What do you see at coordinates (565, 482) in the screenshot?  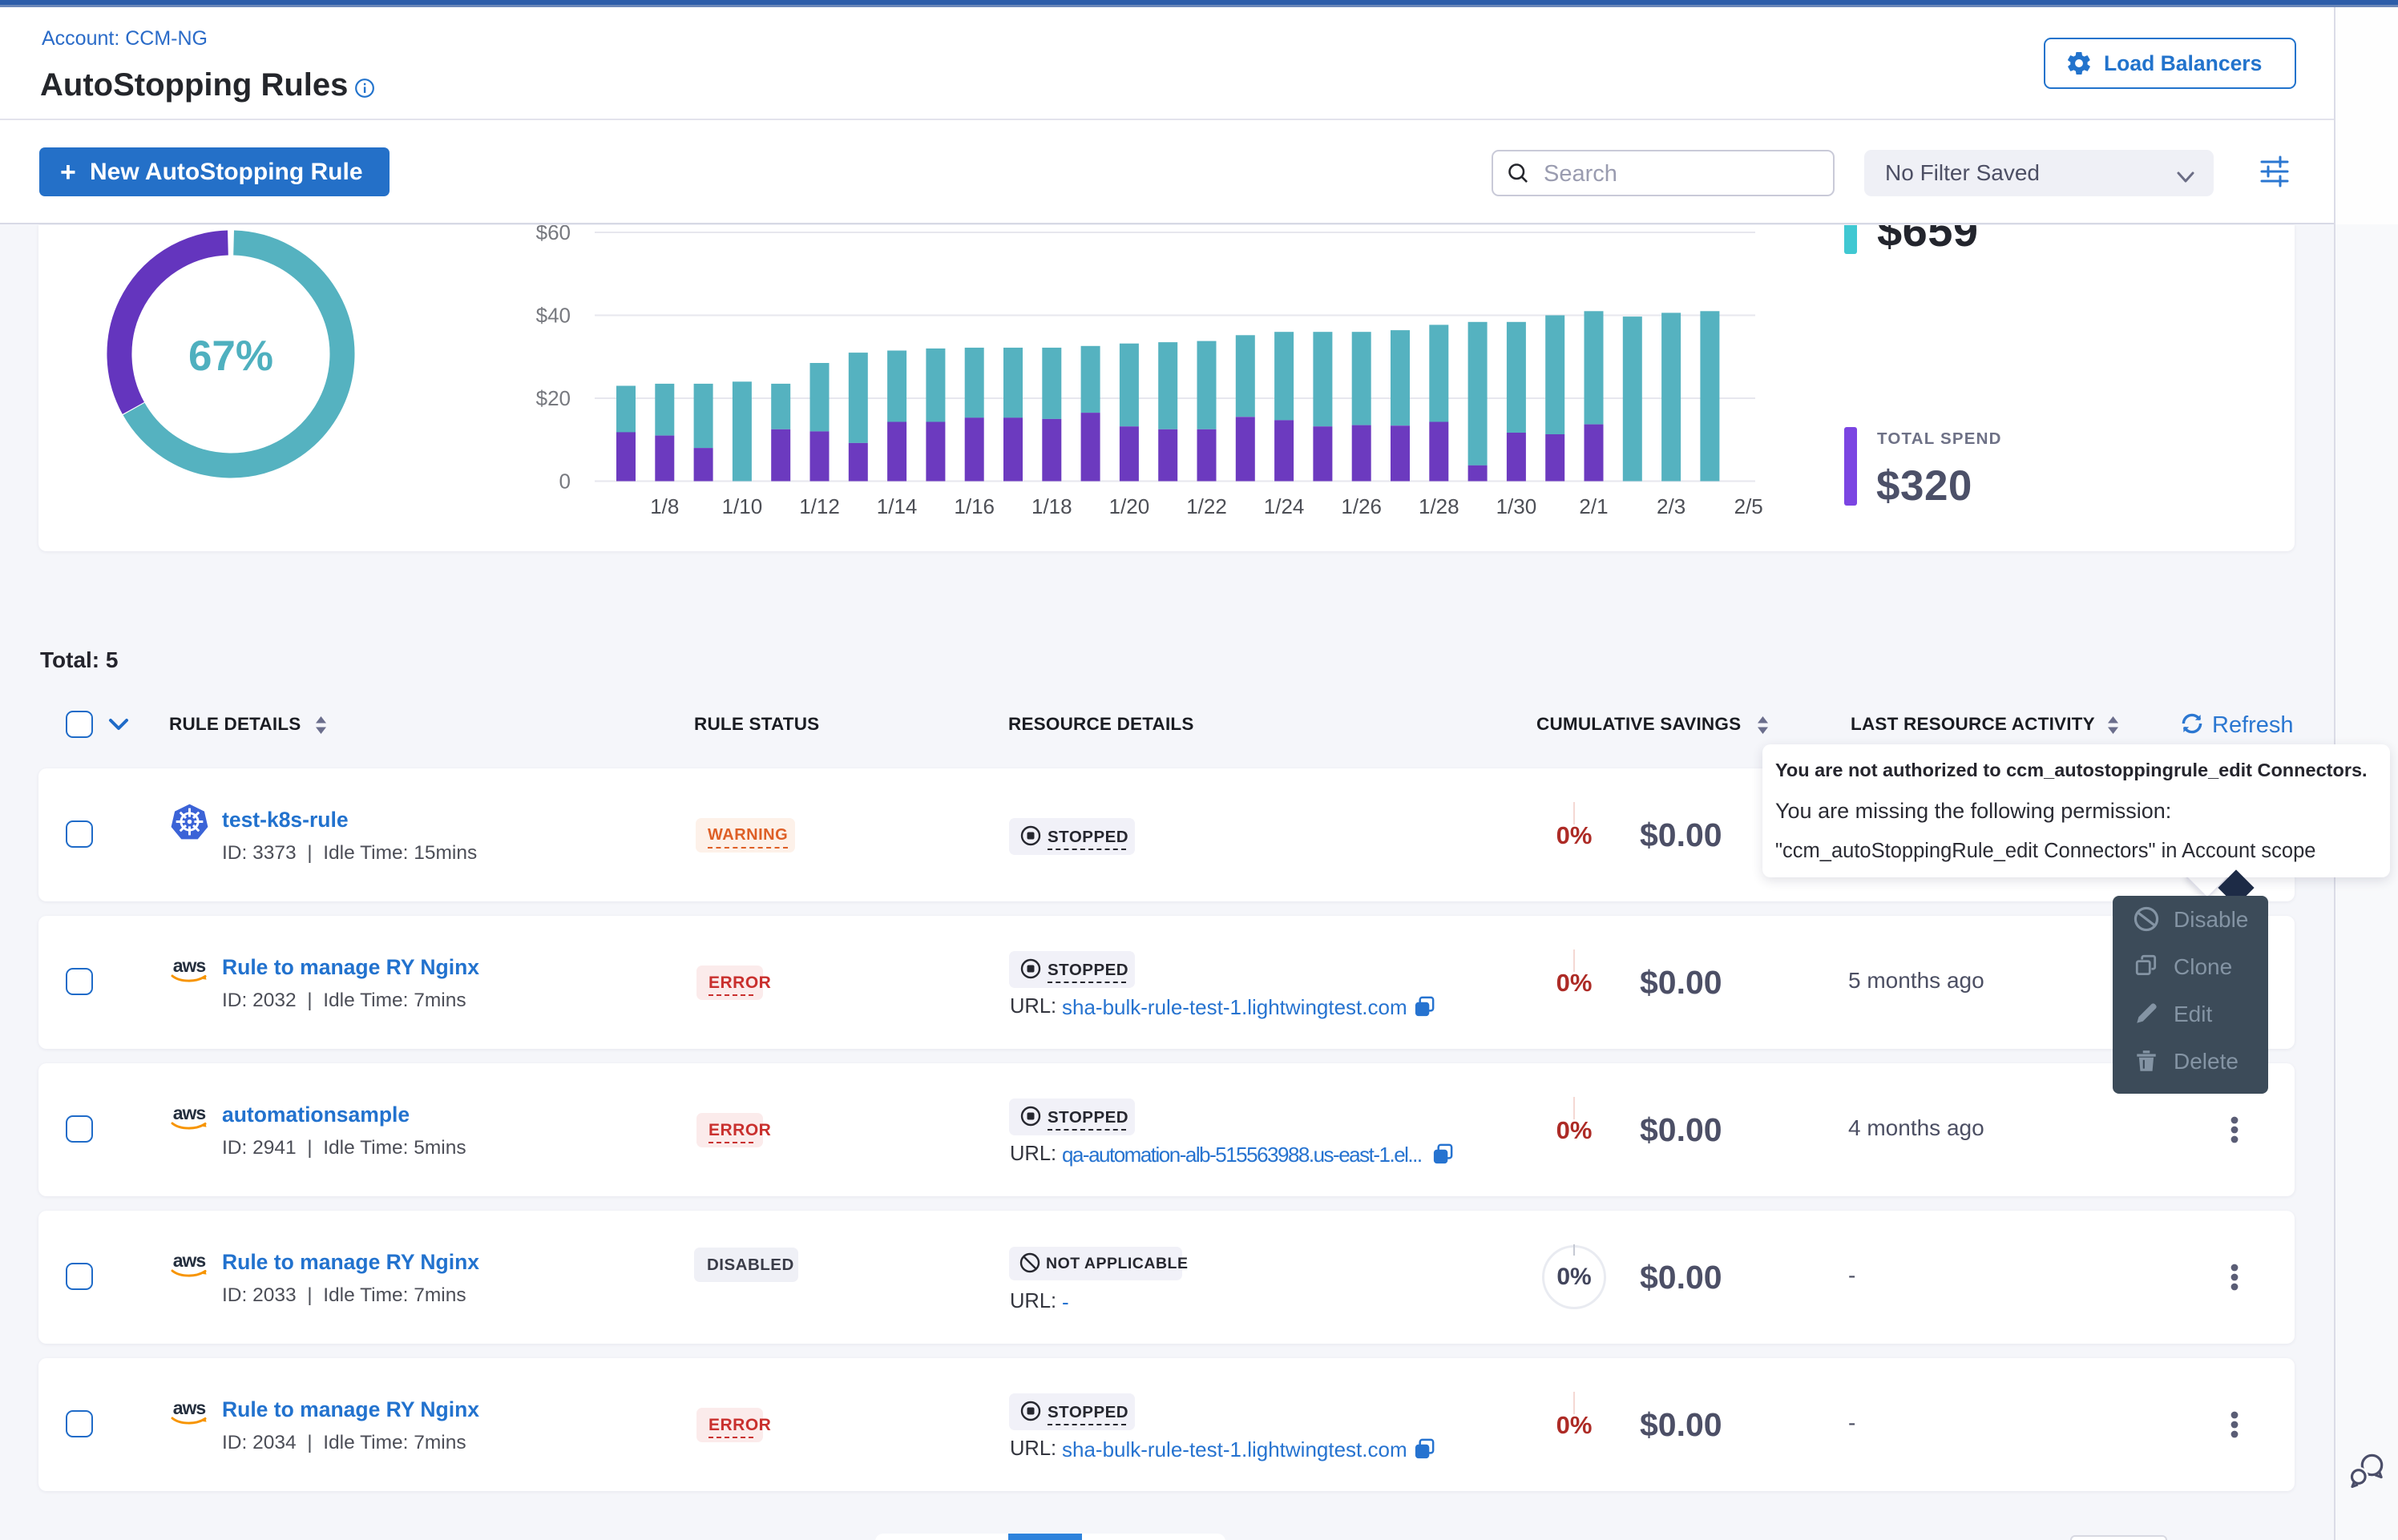 I see `svg-text: 0` at bounding box center [565, 482].